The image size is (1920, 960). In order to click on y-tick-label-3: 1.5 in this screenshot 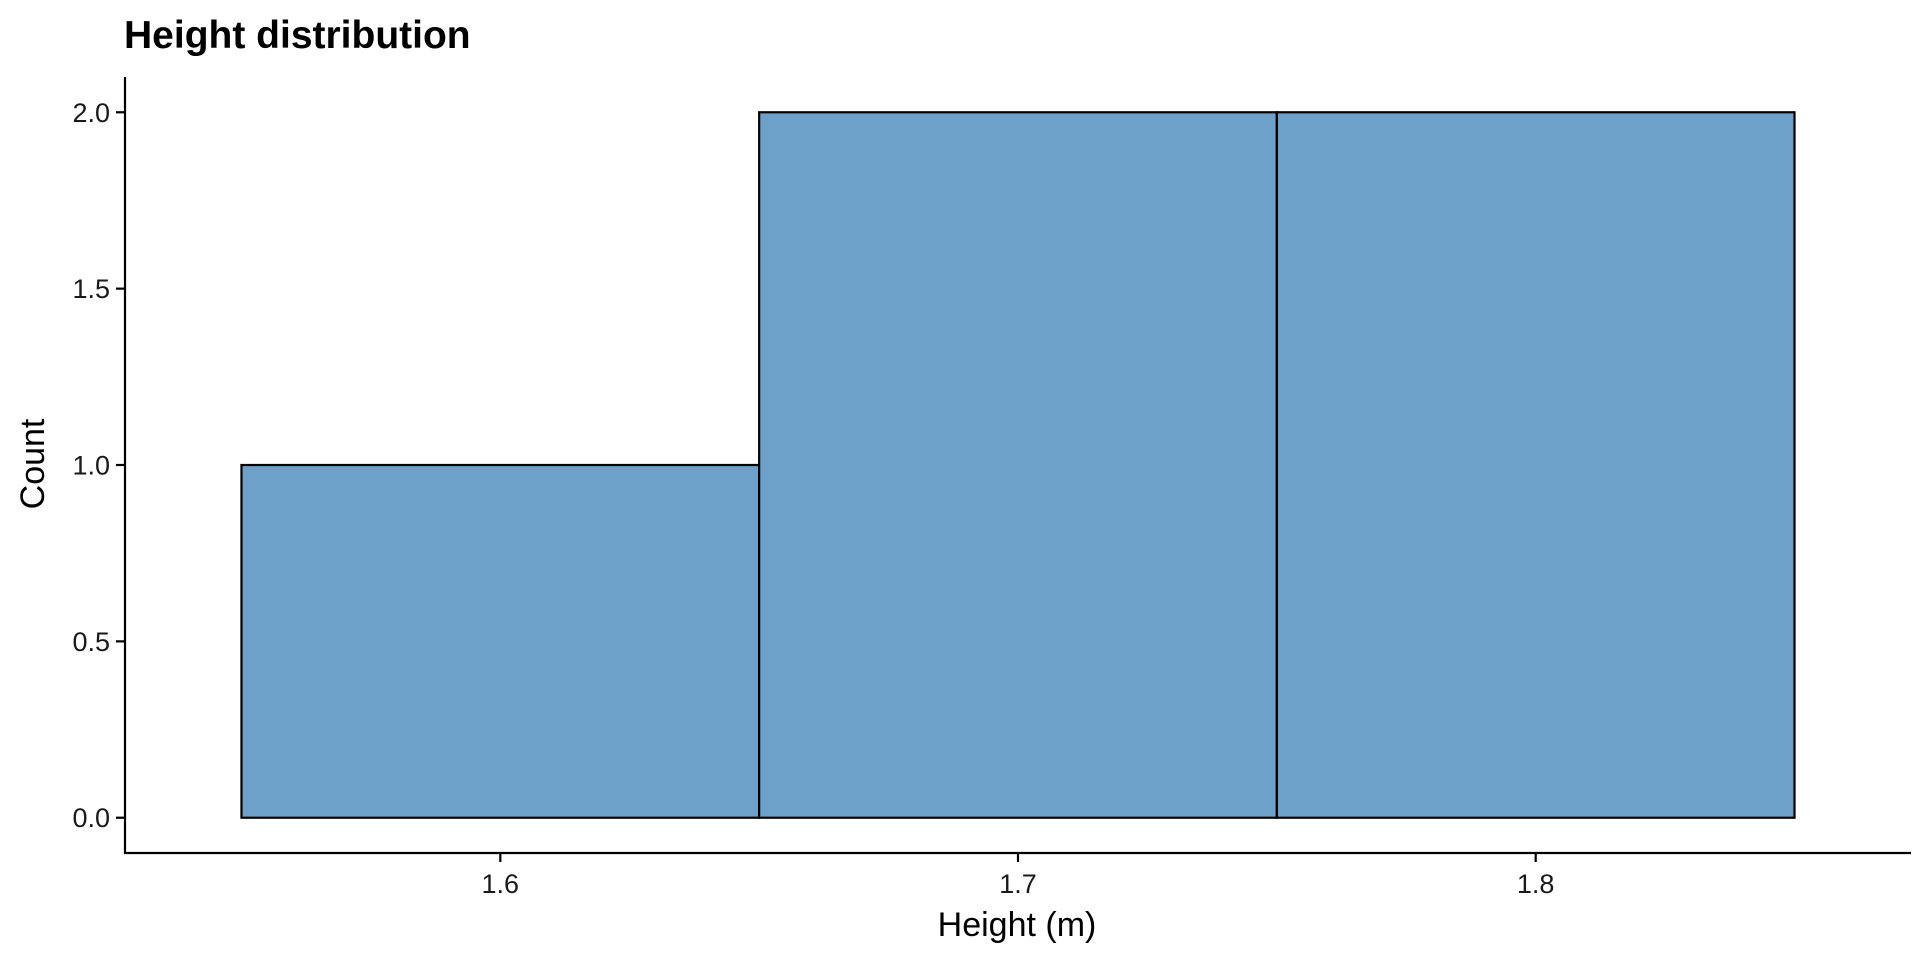, I will do `click(91, 289)`.